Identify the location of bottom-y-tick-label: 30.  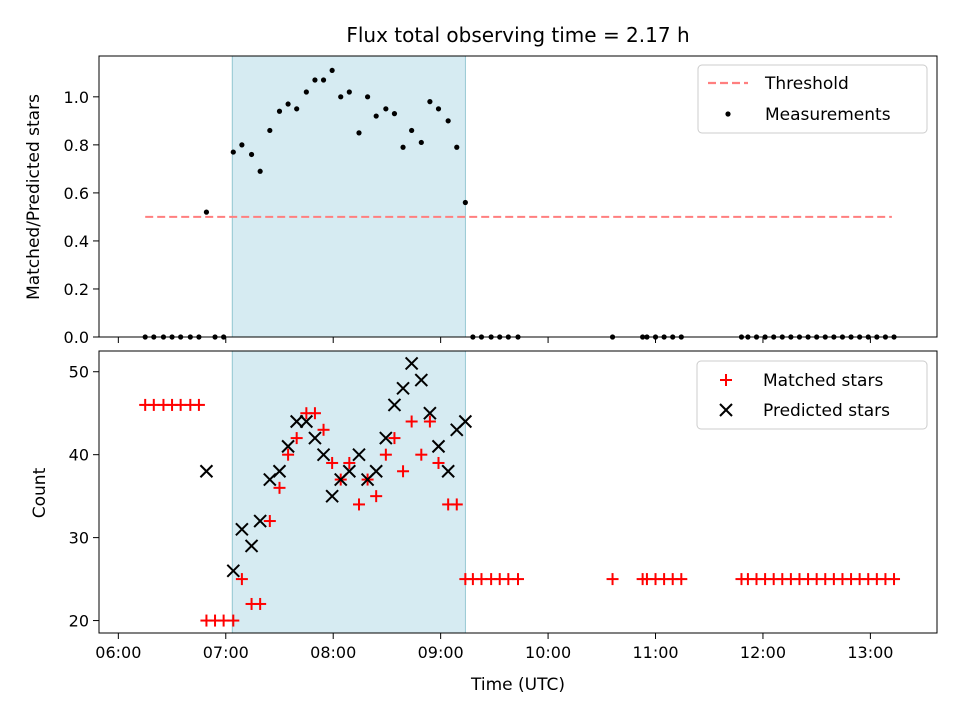
(79, 538).